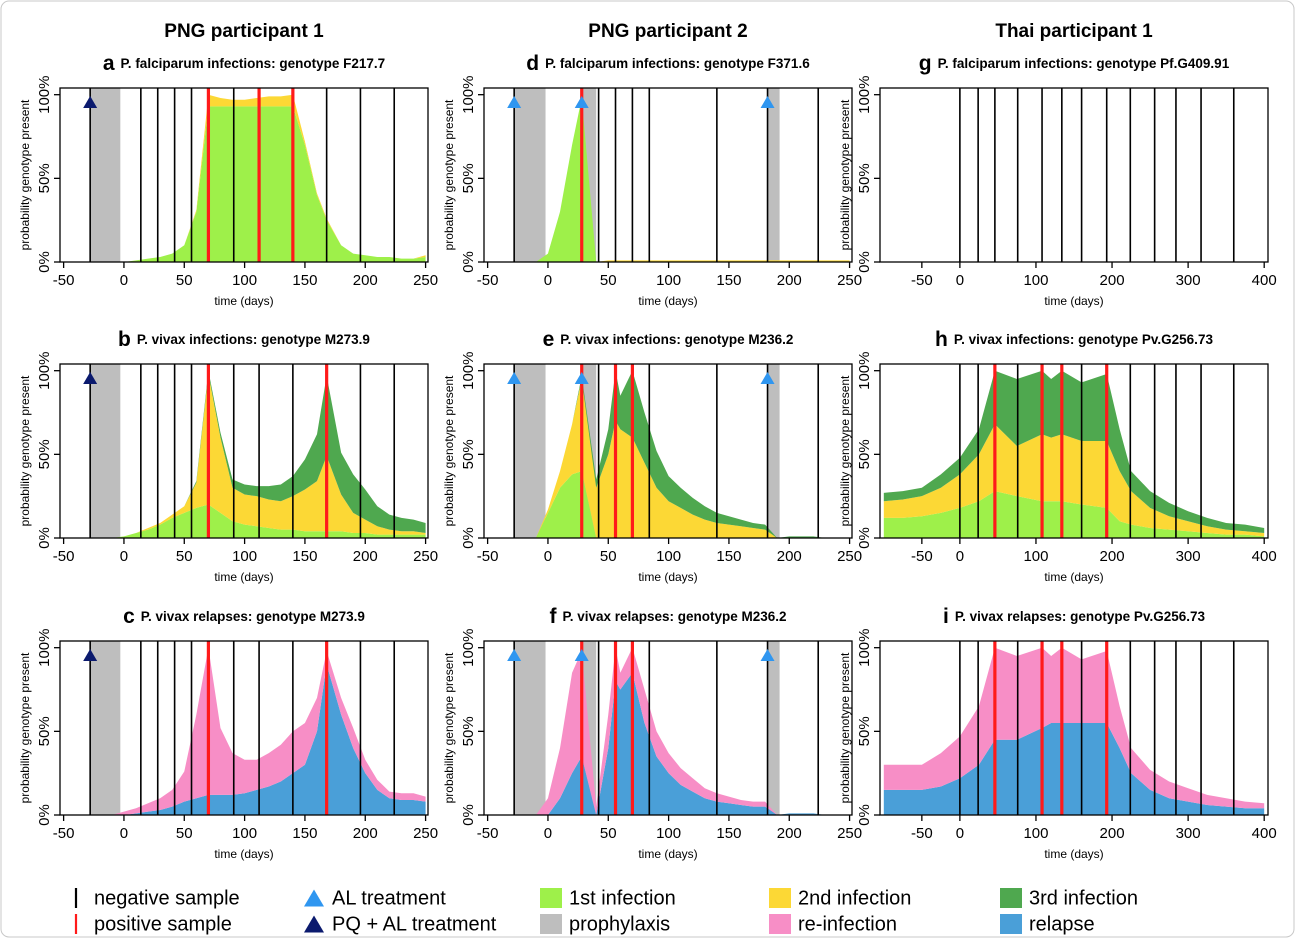 The width and height of the screenshot is (1295, 938). Describe the element at coordinates (1084, 339) in the screenshot. I see `panel-title-text: P. vivax infections: genotype Pv.G256.73` at that location.